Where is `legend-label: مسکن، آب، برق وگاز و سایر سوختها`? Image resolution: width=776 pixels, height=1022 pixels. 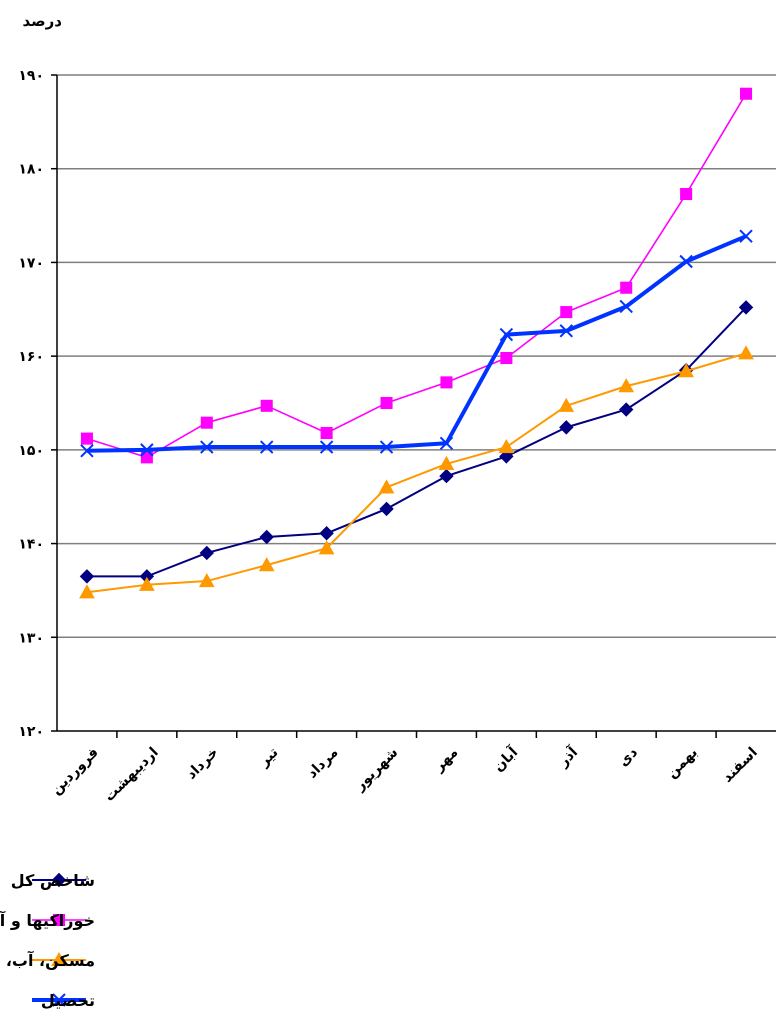 legend-label: مسکن، آب، برق وگاز و سایر سوختها is located at coordinates (47, 960).